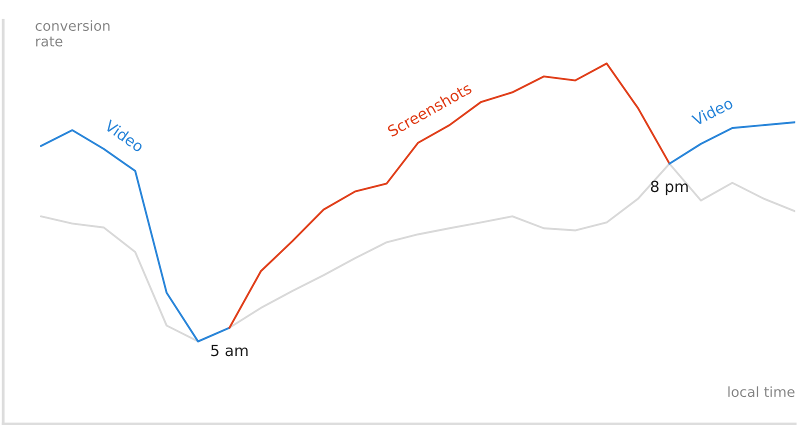 The width and height of the screenshot is (800, 425). What do you see at coordinates (761, 392) in the screenshot?
I see `x-axis-title: local time` at bounding box center [761, 392].